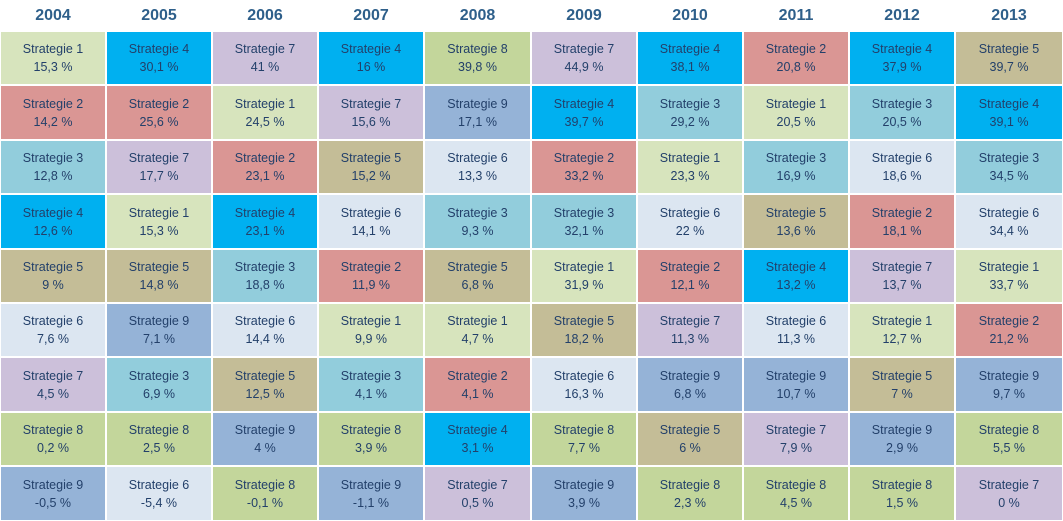  What do you see at coordinates (1009, 176) in the screenshot?
I see `strategy-return: 34,5 %` at bounding box center [1009, 176].